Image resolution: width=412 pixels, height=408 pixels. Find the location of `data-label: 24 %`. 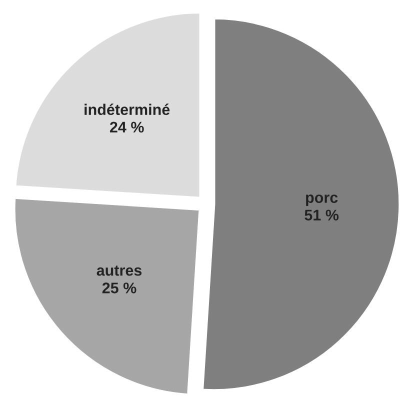

data-label: 24 % is located at coordinates (127, 127).